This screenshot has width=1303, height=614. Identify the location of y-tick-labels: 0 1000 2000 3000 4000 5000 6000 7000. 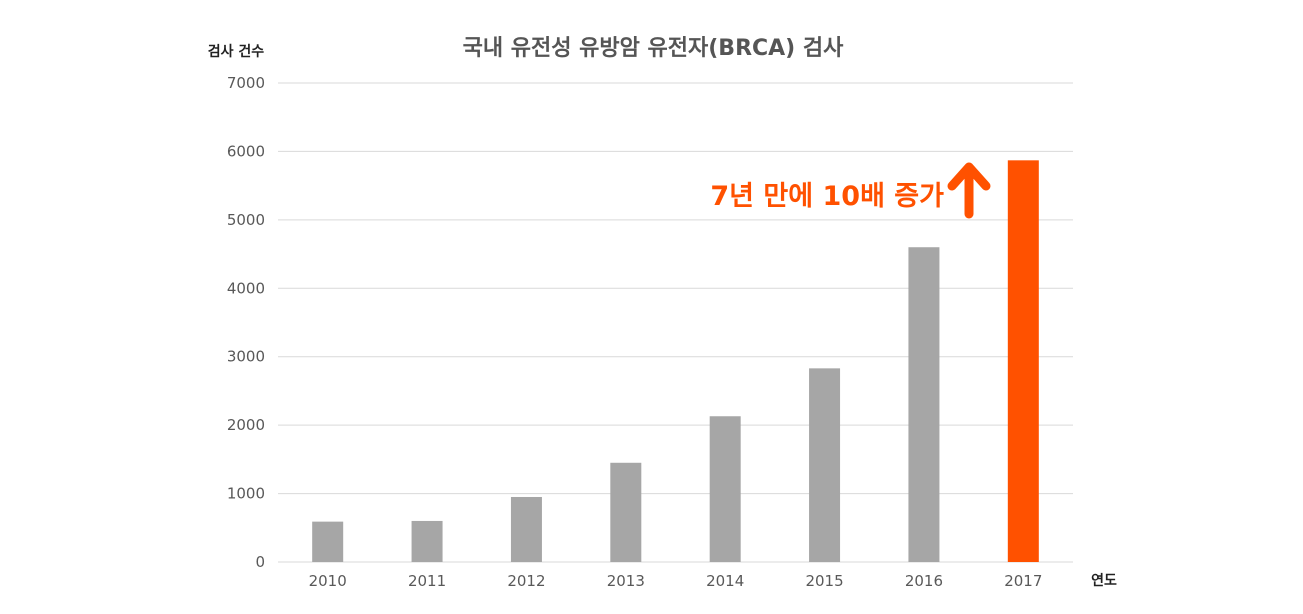
(246, 322).